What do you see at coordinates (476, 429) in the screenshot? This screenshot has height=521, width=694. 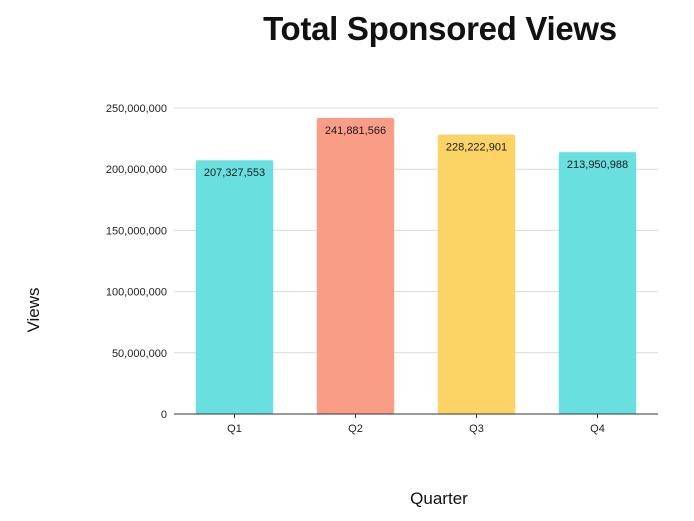 I see `x-tick-label: Q3` at bounding box center [476, 429].